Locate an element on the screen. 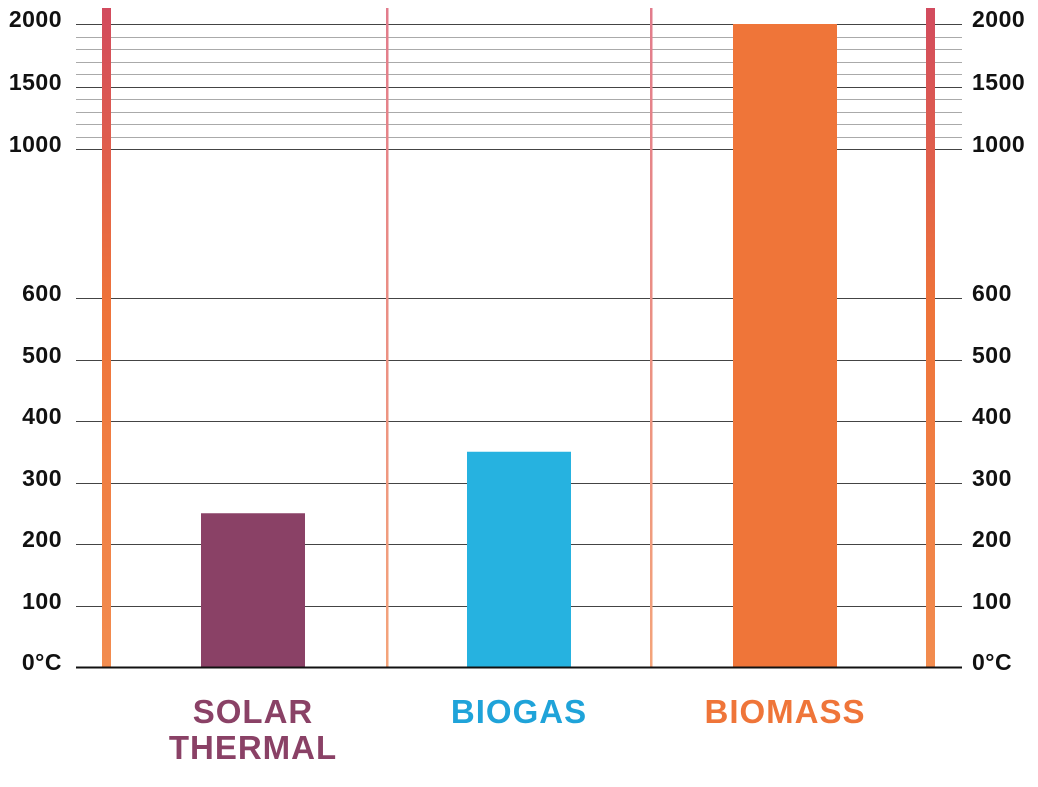 This screenshot has width=1038, height=787. right-side-bar is located at coordinates (930, 337).